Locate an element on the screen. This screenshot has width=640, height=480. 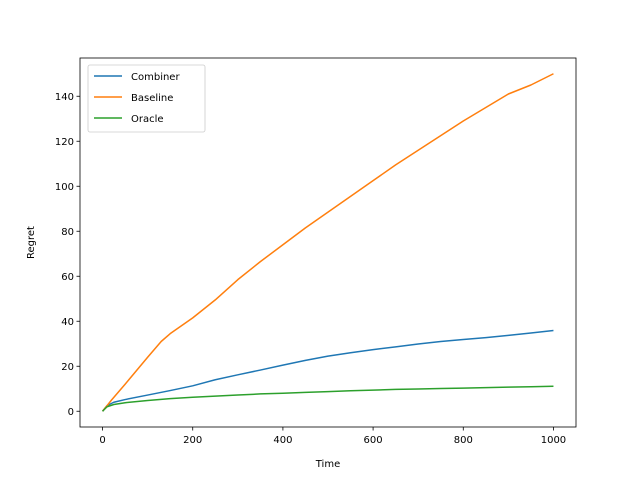
y-tick-label: 60 is located at coordinates (67, 277).